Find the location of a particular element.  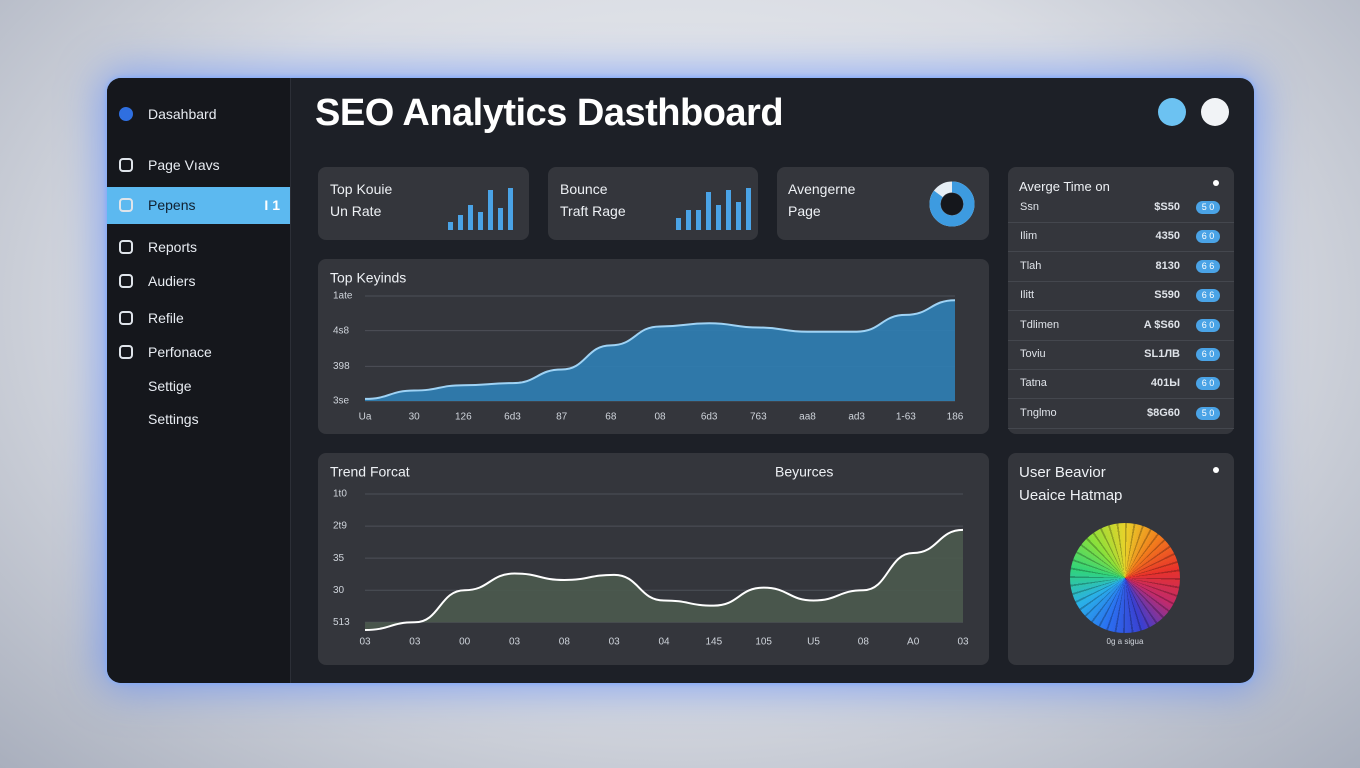

y-tick-label: 1t0 is located at coordinates (340, 494).